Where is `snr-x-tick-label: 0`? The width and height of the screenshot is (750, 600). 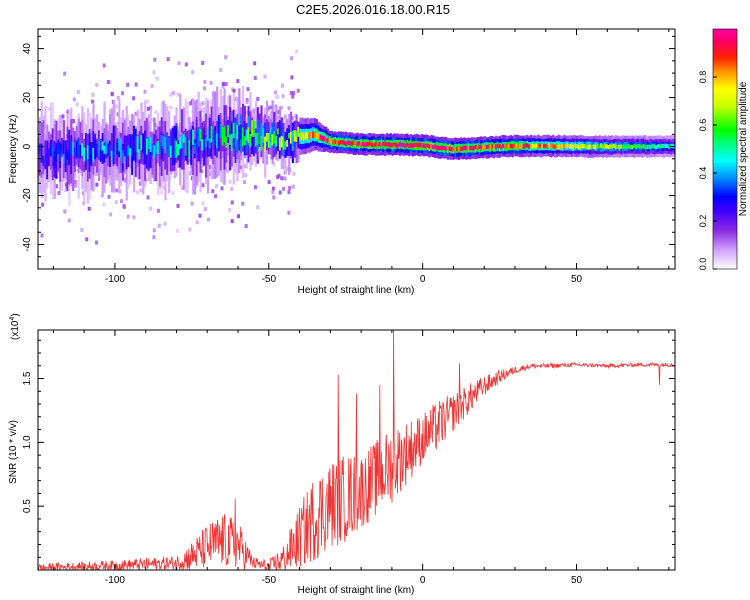
snr-x-tick-label: 0 is located at coordinates (423, 580).